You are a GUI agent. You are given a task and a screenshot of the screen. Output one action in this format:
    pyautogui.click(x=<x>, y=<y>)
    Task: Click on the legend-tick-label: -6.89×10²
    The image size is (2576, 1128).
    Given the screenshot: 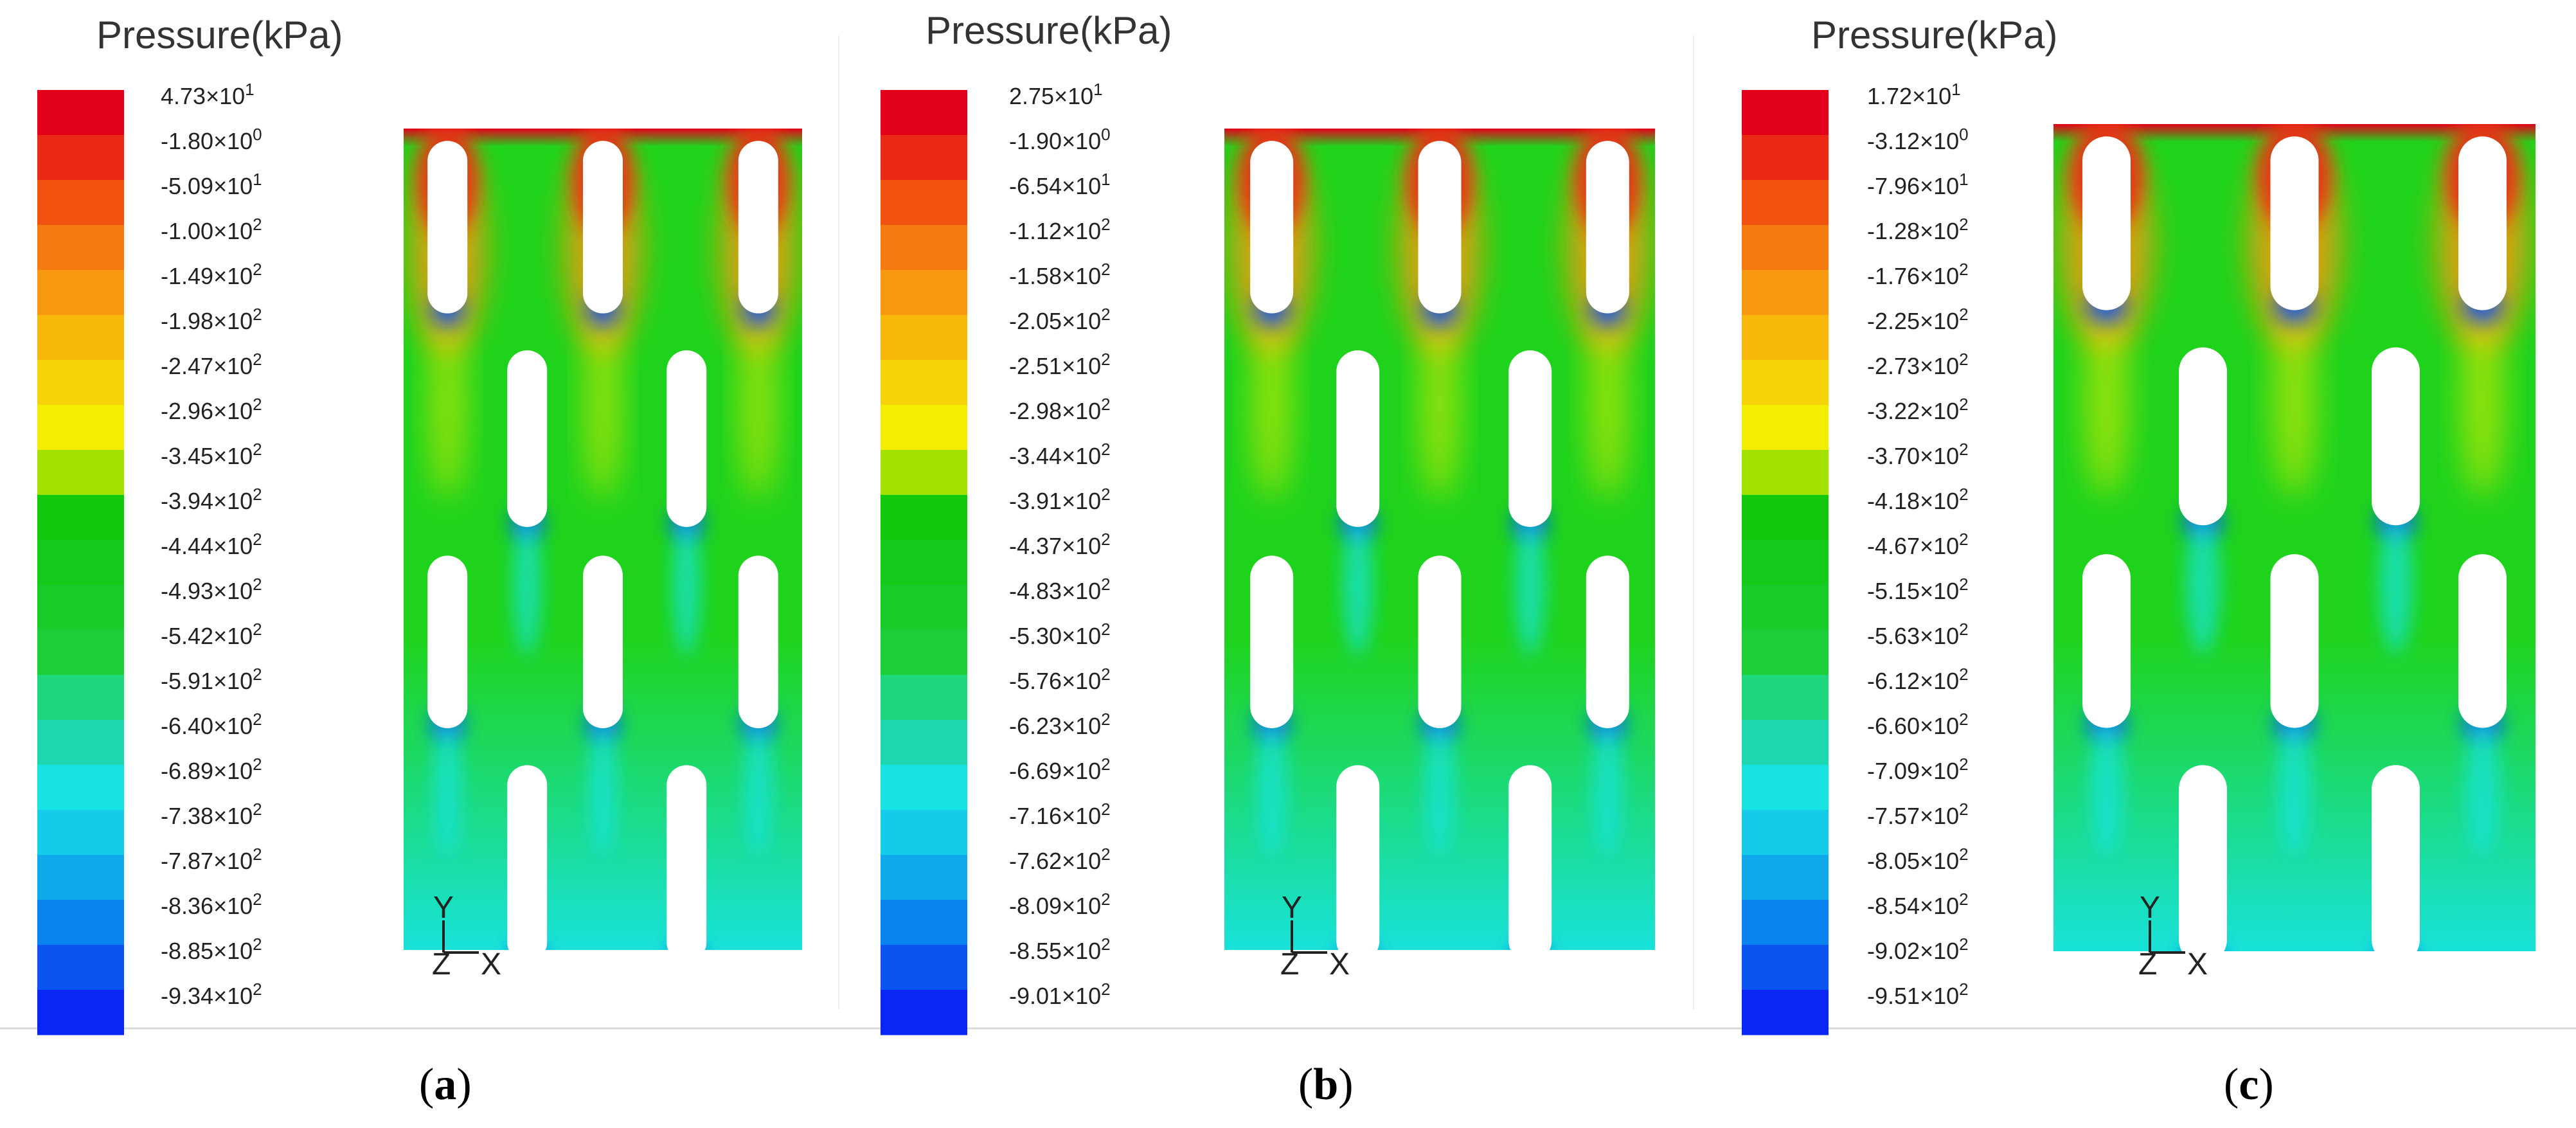 What is the action you would take?
    pyautogui.click(x=211, y=770)
    